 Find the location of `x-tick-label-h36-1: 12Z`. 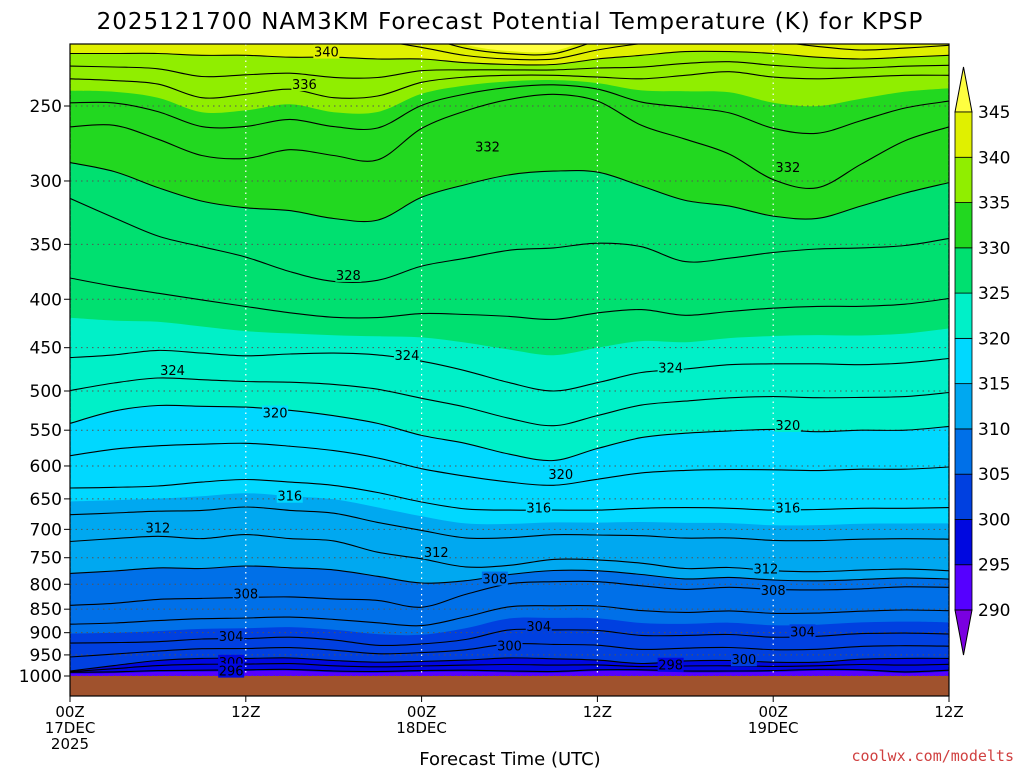

x-tick-label-h36-1: 12Z is located at coordinates (597, 712).